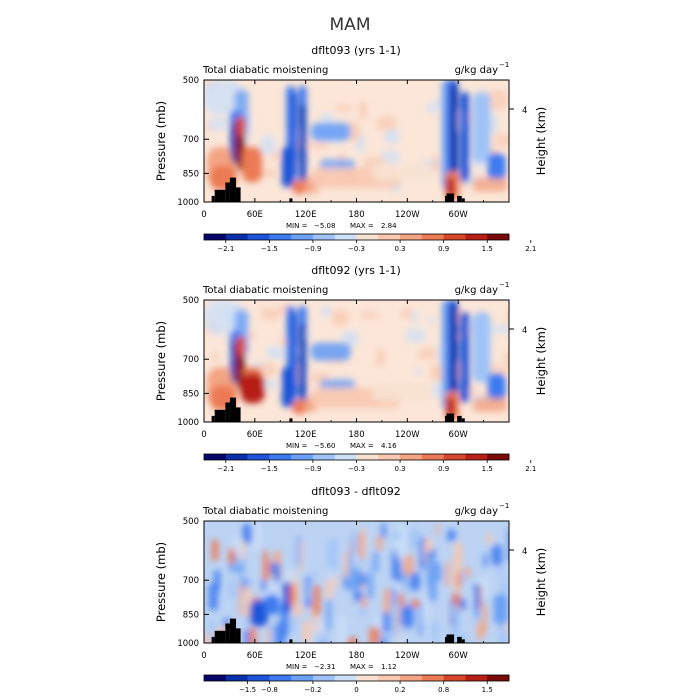  What do you see at coordinates (541, 582) in the screenshot?
I see `panel-3-right-label: Height (km)` at bounding box center [541, 582].